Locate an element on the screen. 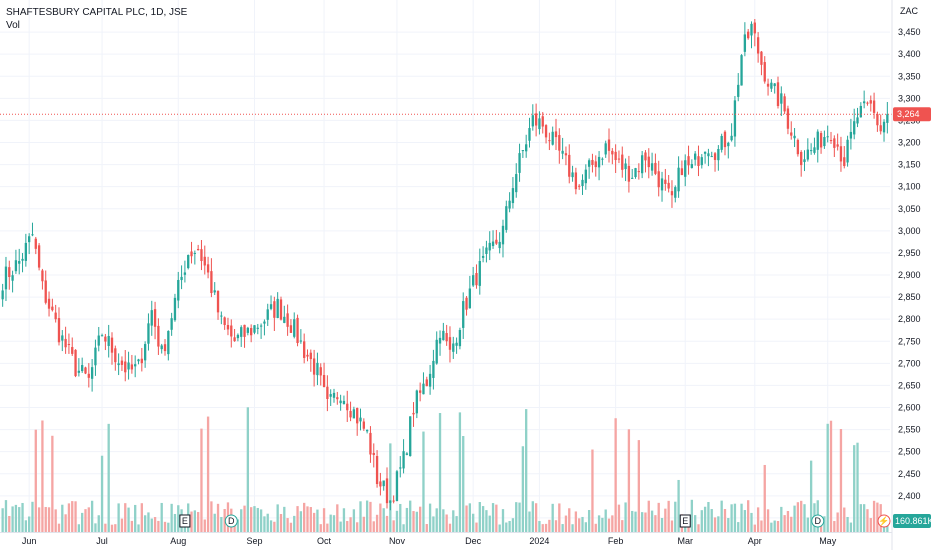 The width and height of the screenshot is (932, 550). dividend-label: D is located at coordinates (231, 521).